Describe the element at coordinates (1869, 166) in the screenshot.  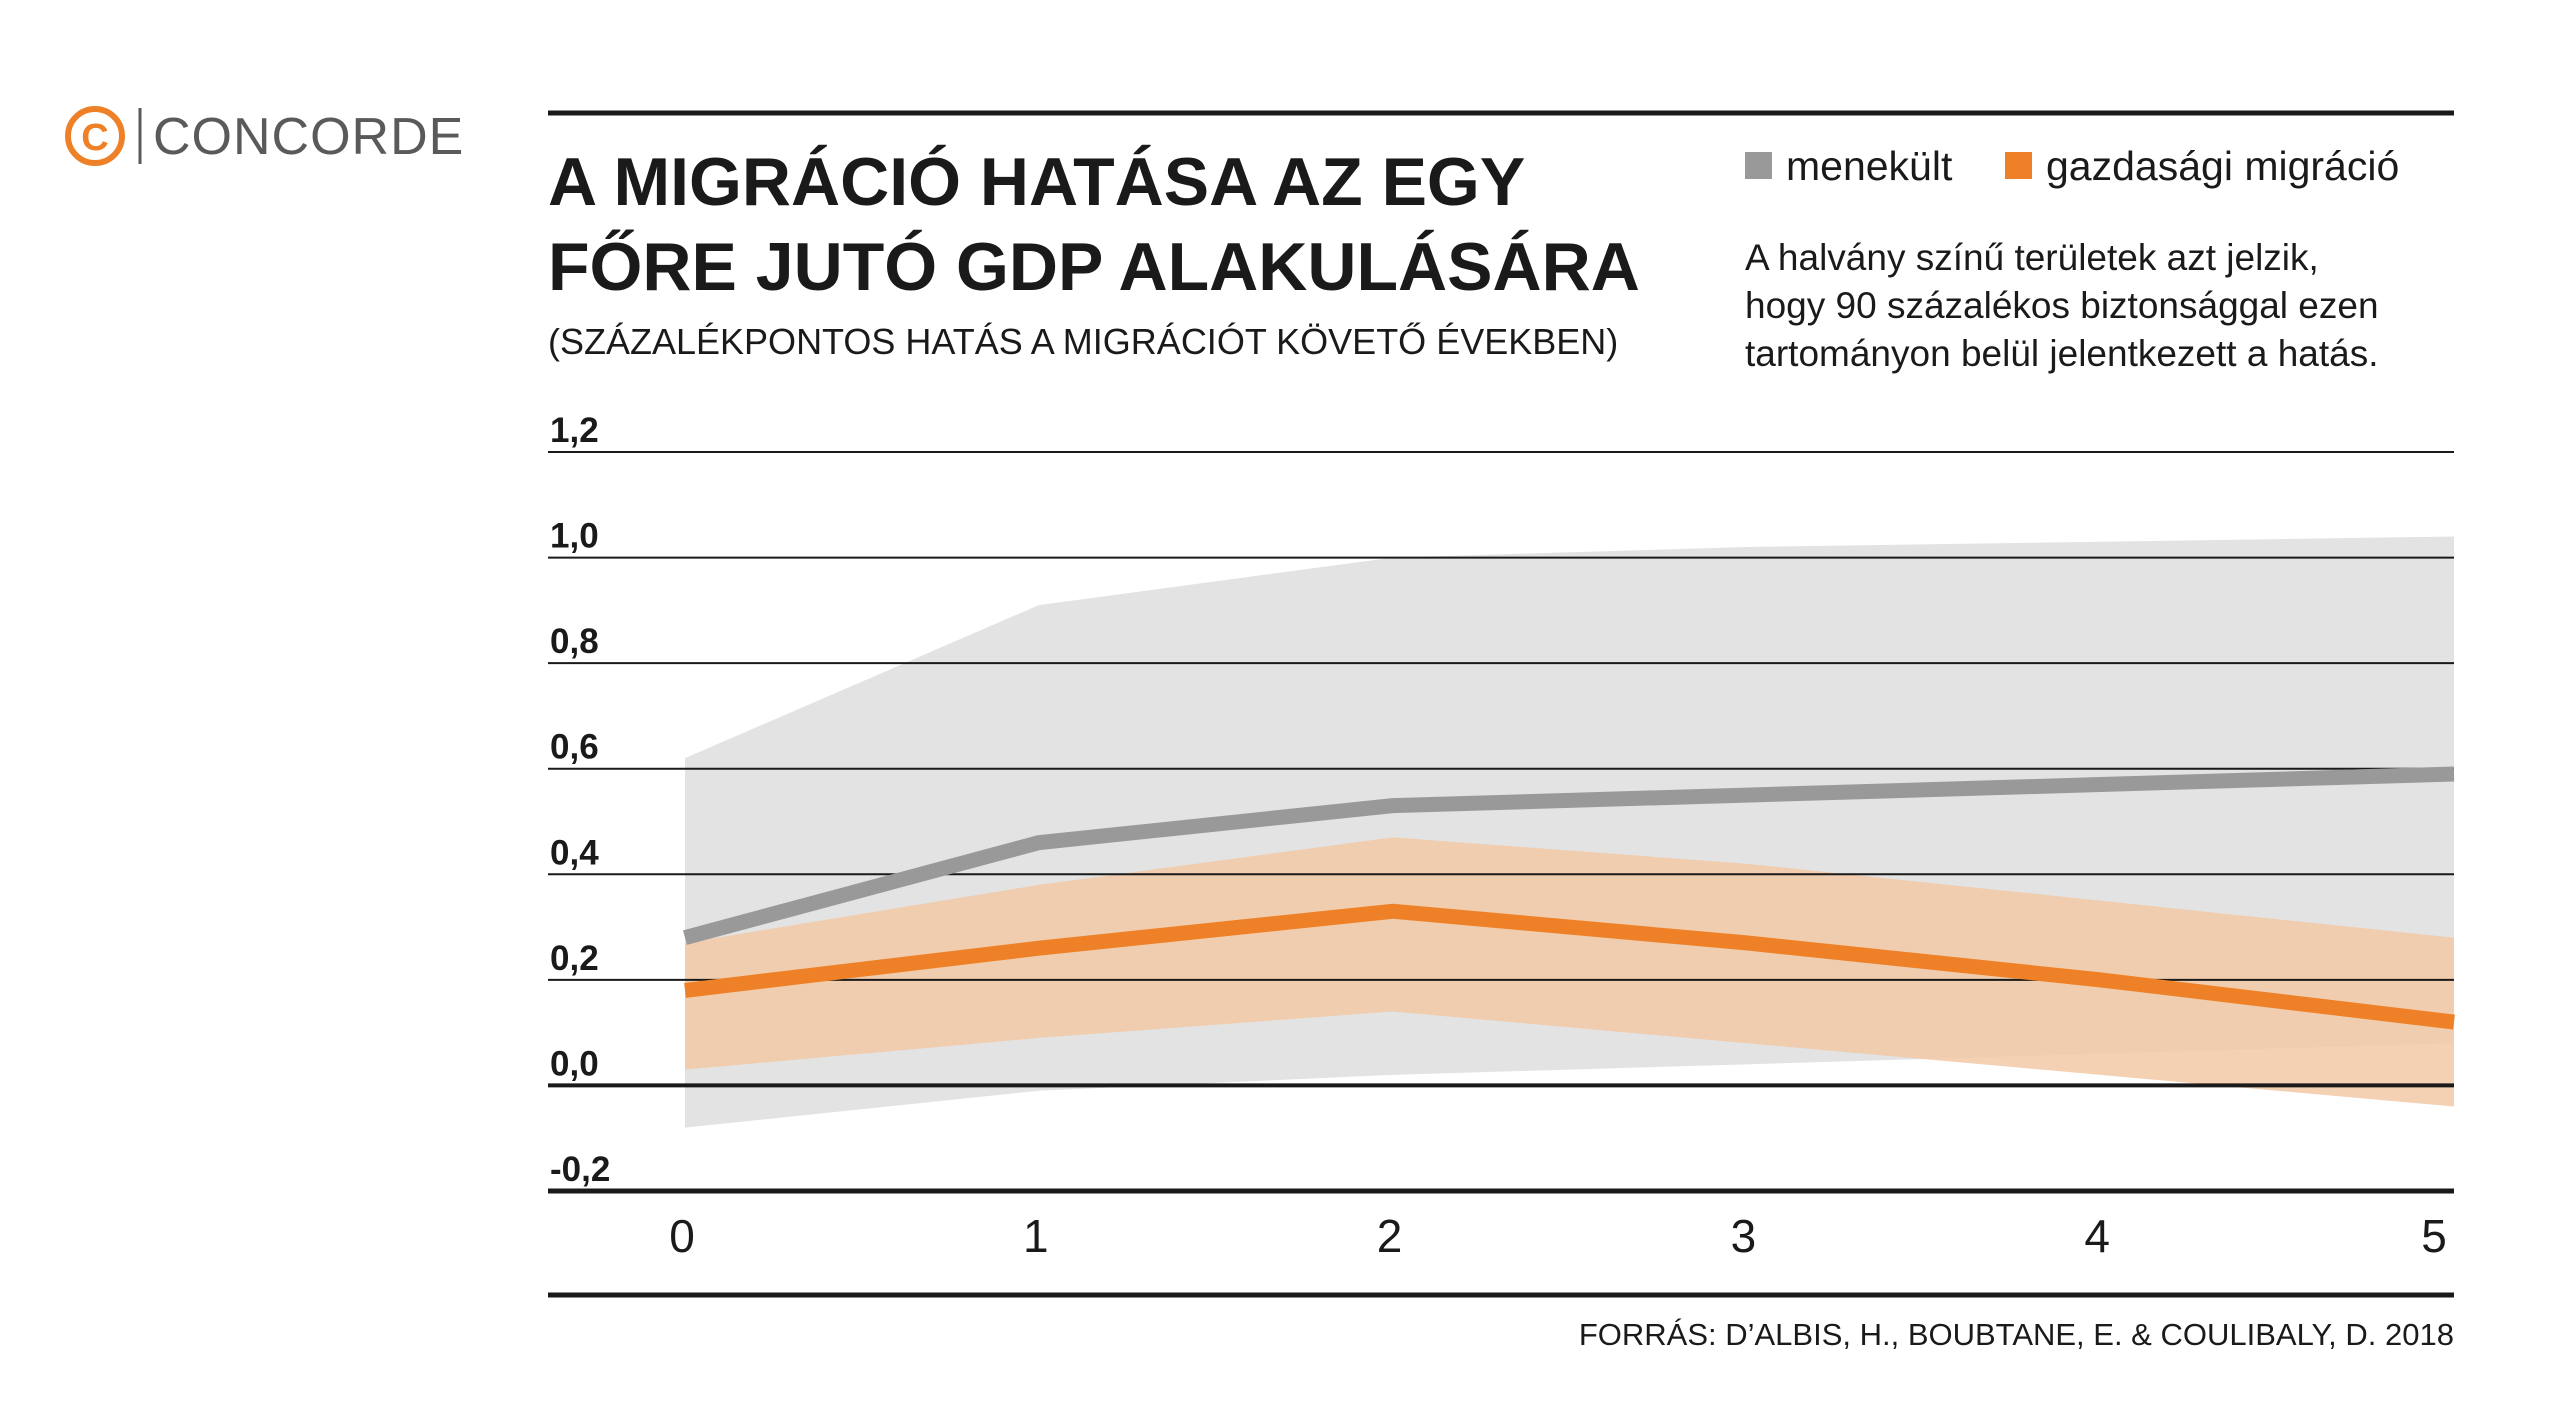
I see `legend-label-refugee: menekült` at that location.